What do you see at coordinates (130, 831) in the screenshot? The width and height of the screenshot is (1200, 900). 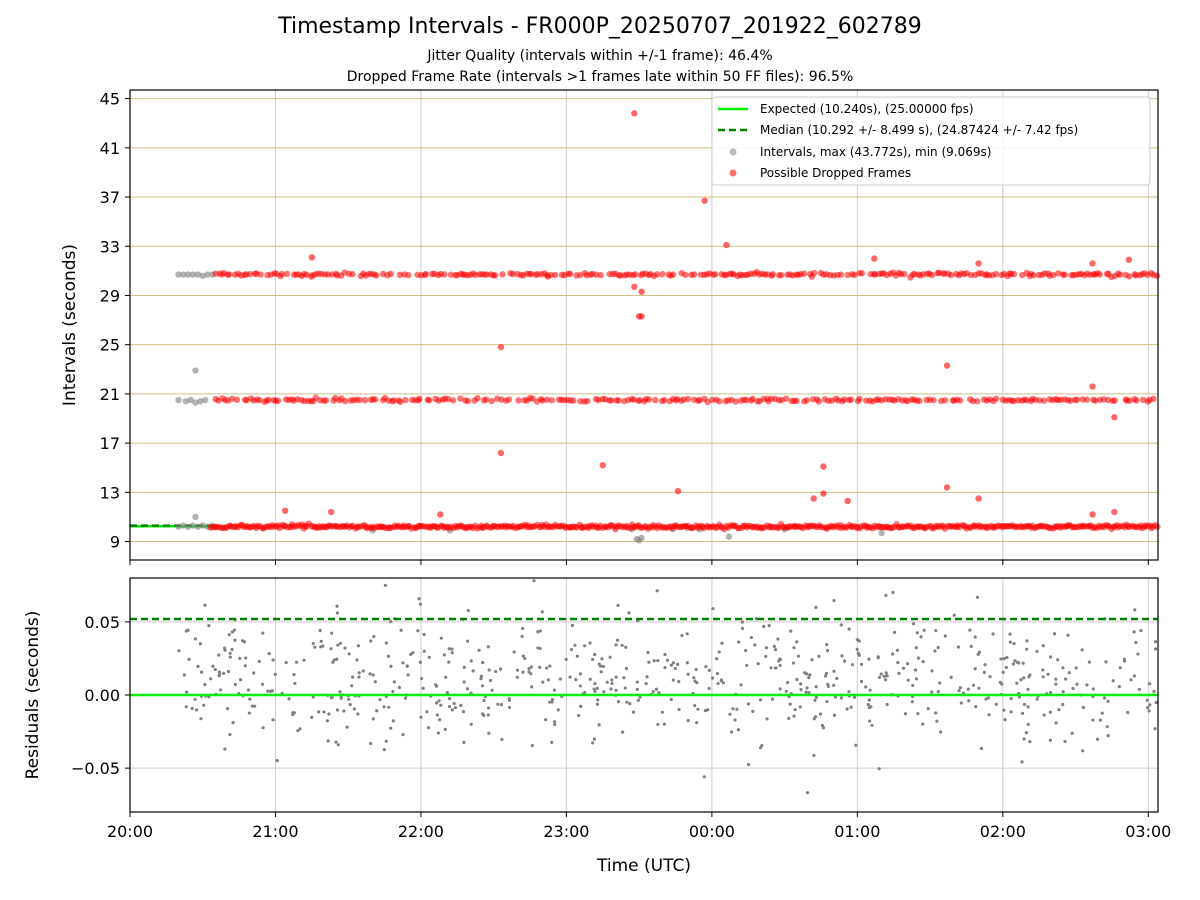 I see `x-tick-label: 20:00` at bounding box center [130, 831].